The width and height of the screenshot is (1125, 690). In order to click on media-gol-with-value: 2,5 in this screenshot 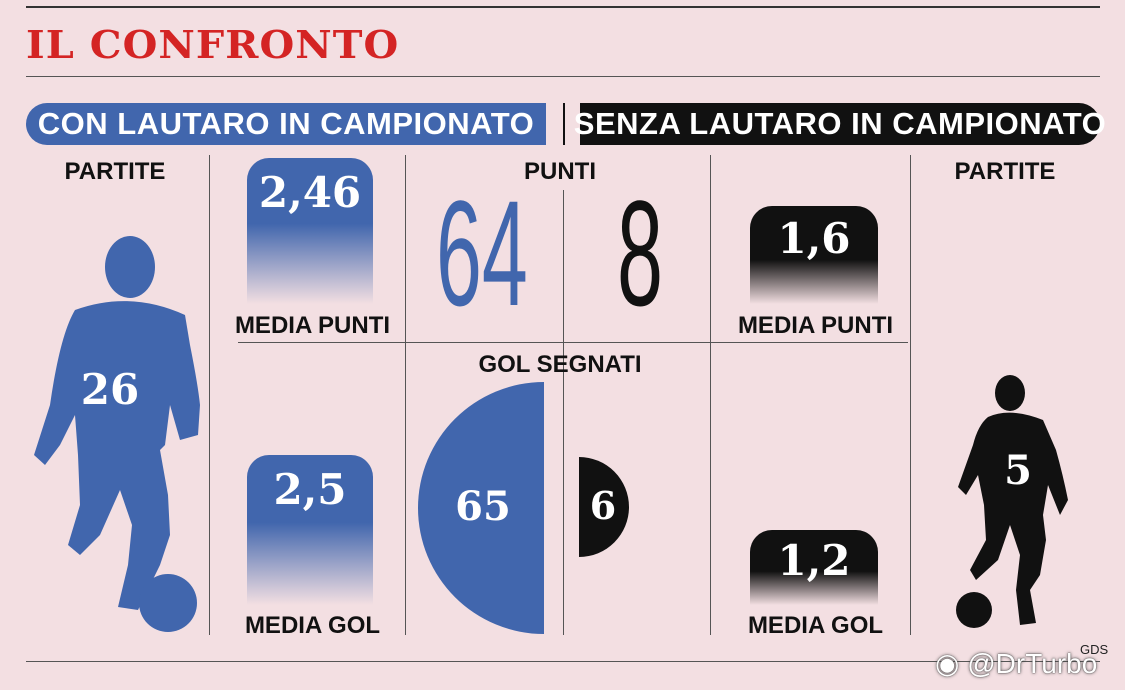, I will do `click(310, 489)`.